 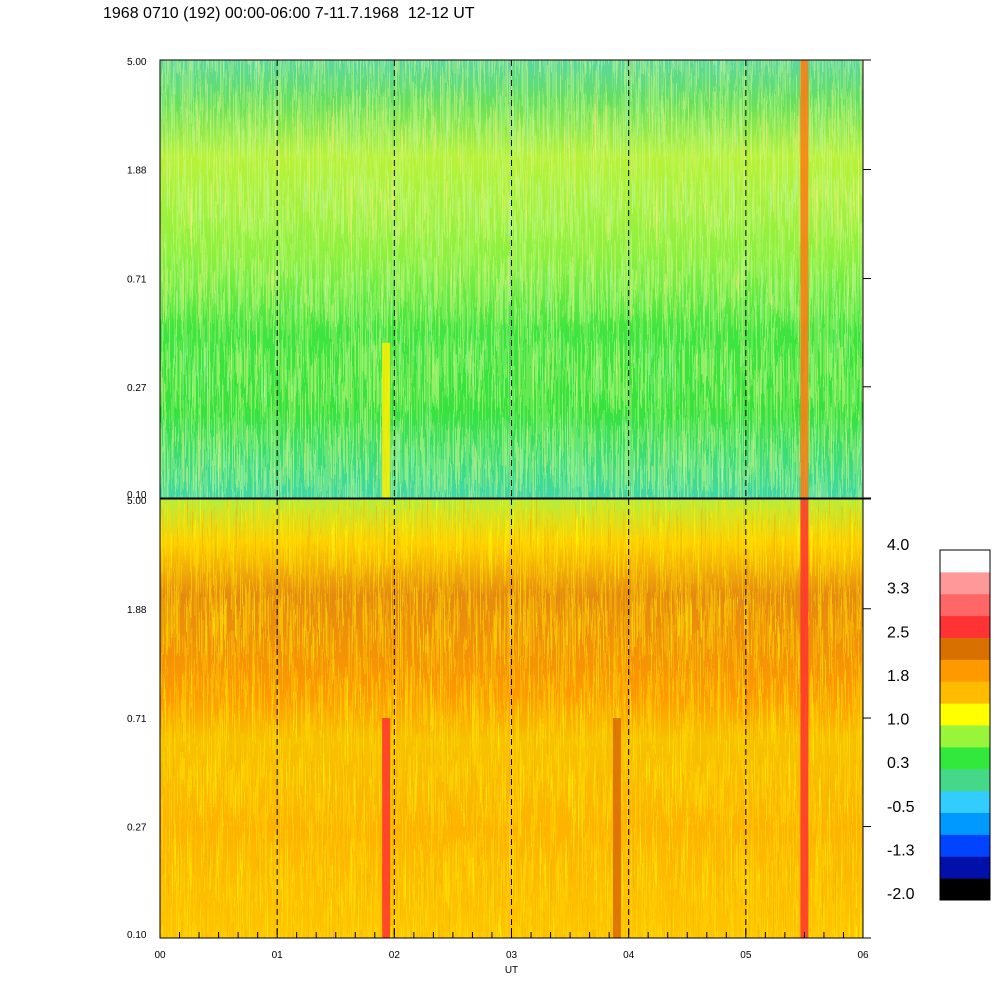 What do you see at coordinates (901, 894) in the screenshot?
I see `colorbar-label: -2.0` at bounding box center [901, 894].